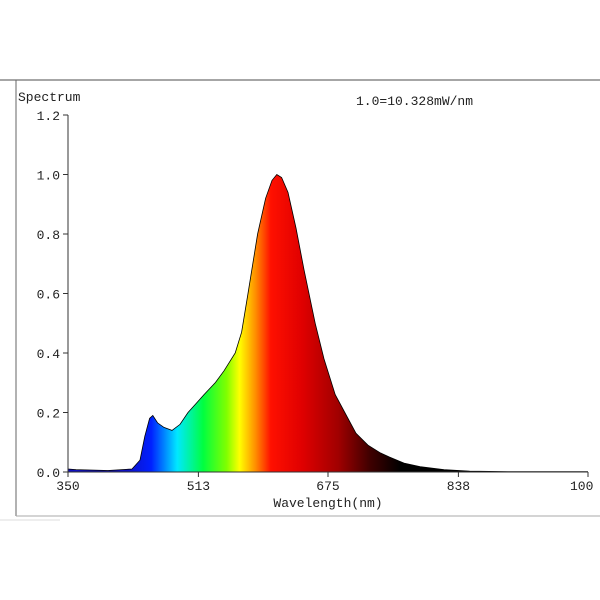 This screenshot has width=600, height=600. Describe the element at coordinates (48, 235) in the screenshot. I see `y-tick-label: 0.8` at that location.